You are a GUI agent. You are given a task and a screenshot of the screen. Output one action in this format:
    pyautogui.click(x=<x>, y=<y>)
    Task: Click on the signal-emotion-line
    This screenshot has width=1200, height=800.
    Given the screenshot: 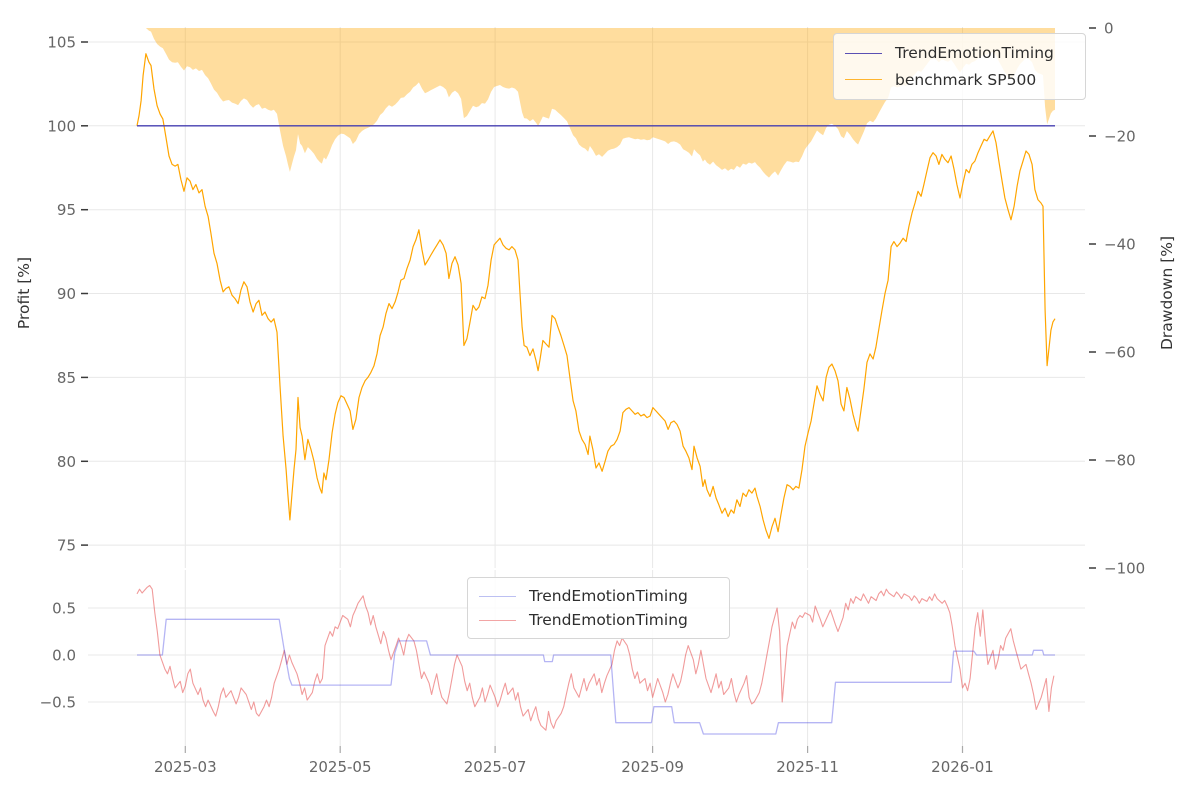 What is the action you would take?
    pyautogui.click(x=595, y=657)
    